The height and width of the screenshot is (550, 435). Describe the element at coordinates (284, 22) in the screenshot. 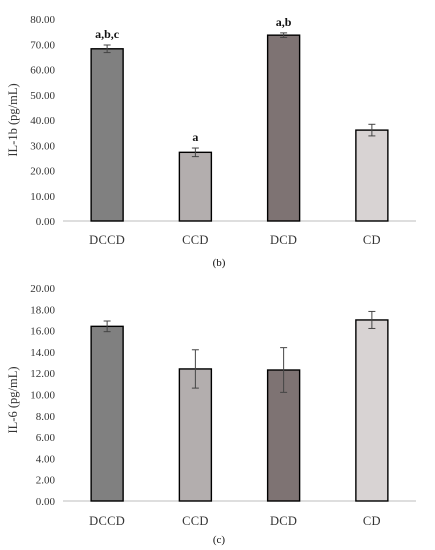

I see `significance-label: a,b` at that location.